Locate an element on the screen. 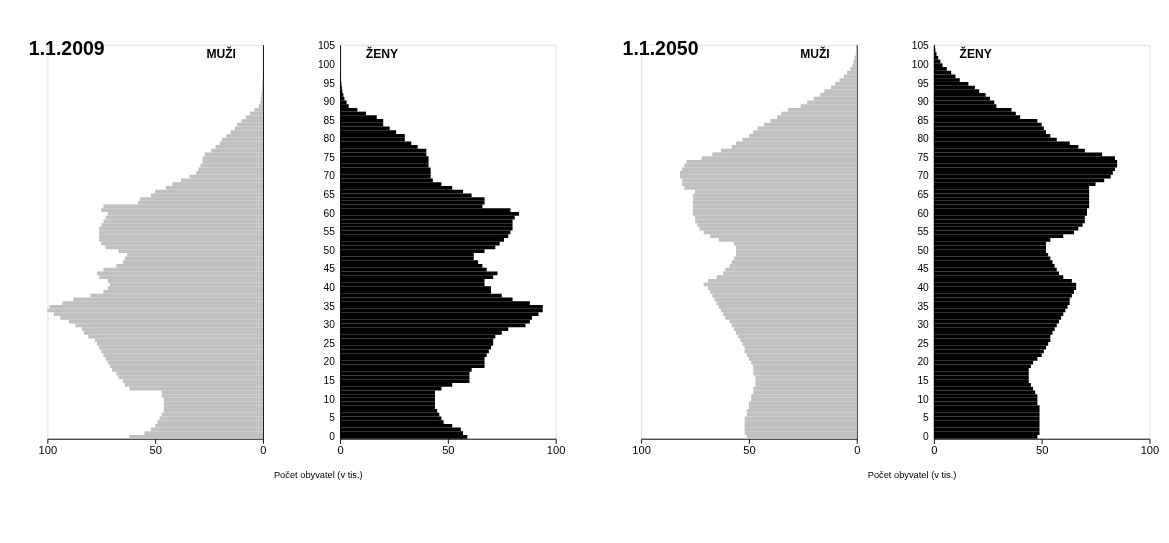 This screenshot has height=543, width=1169. text: MUŽI is located at coordinates (221, 53).